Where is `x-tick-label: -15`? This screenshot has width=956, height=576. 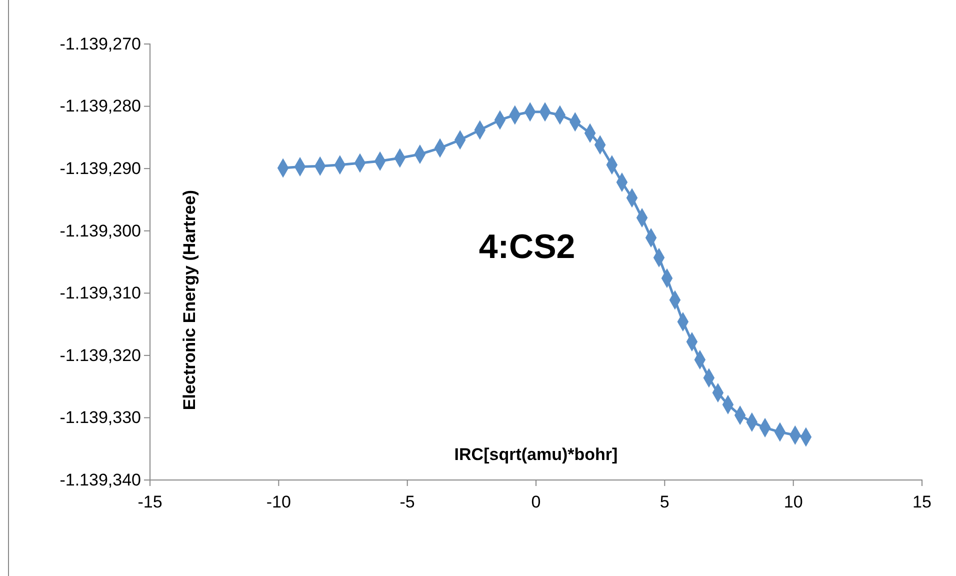
x-tick-label: -15 is located at coordinates (150, 502).